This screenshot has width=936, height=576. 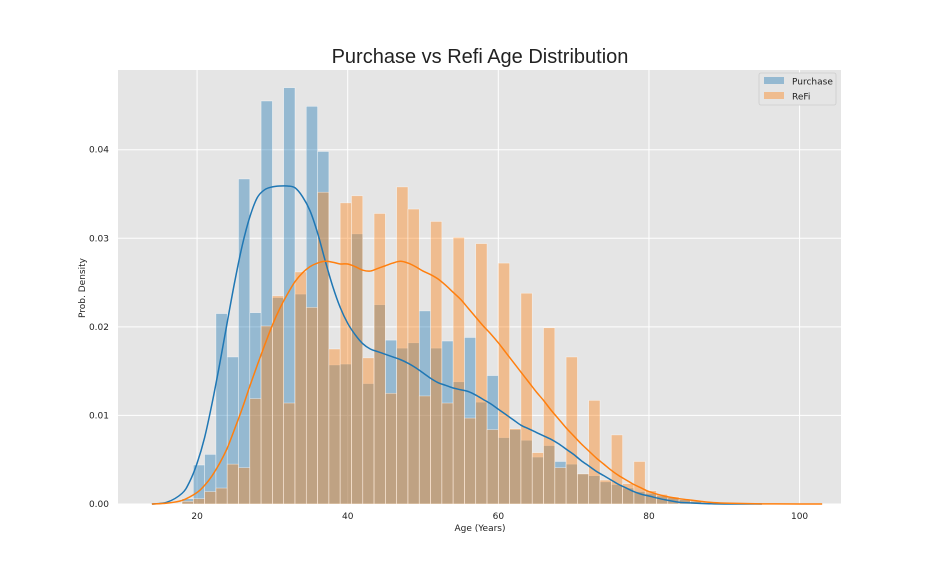 What do you see at coordinates (99, 505) in the screenshot?
I see `y-tick-label: 0.00` at bounding box center [99, 505].